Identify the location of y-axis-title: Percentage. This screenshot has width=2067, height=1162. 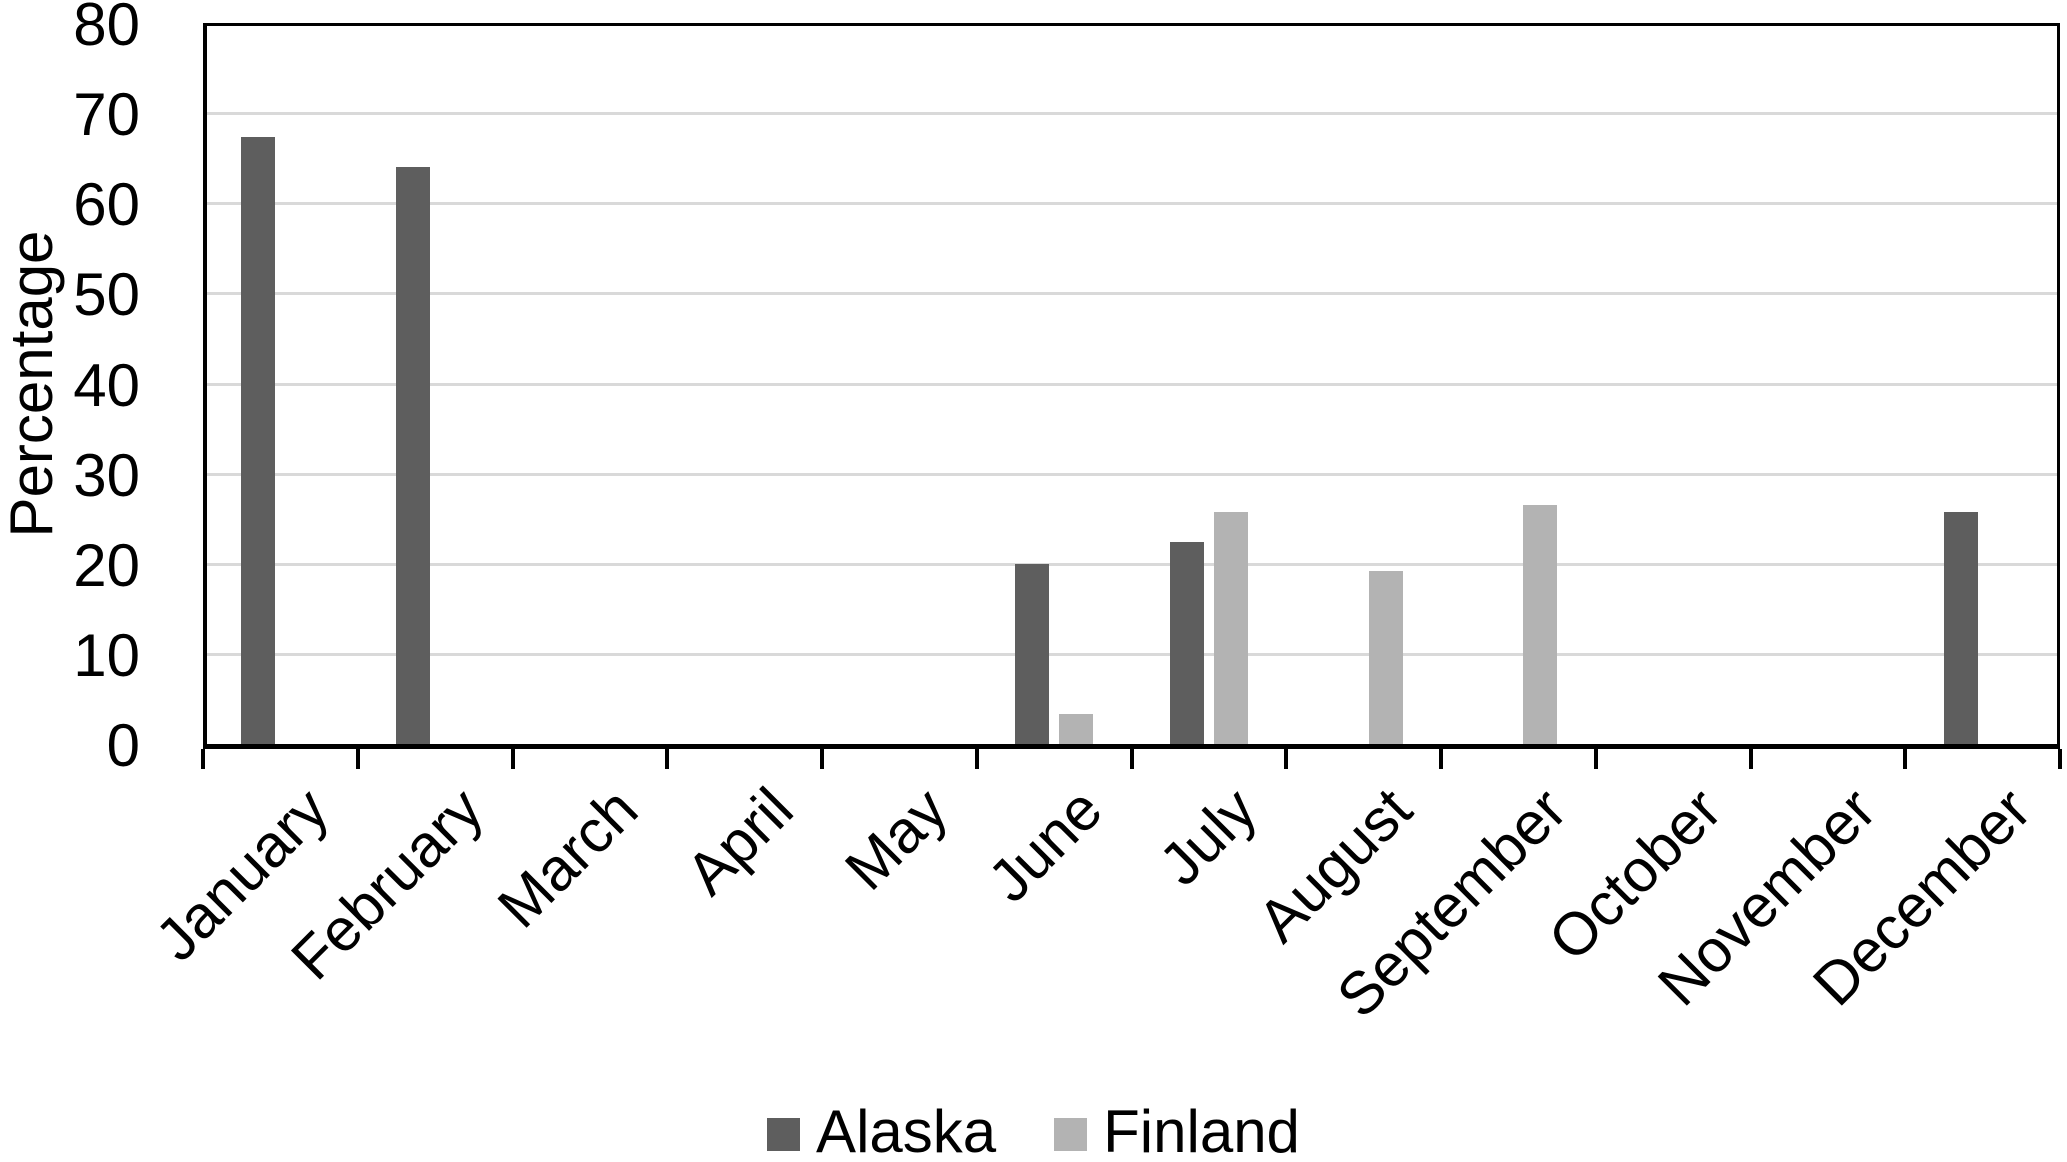
(32, 384).